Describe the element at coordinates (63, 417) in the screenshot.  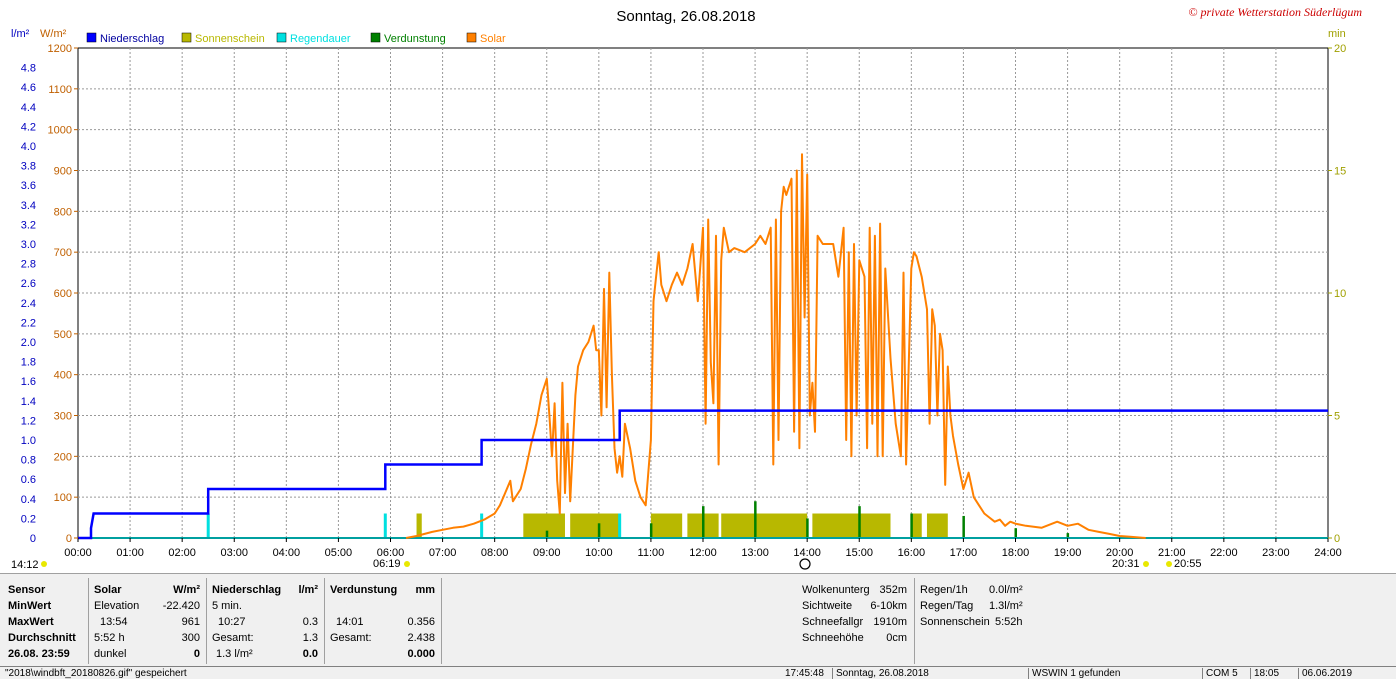
I see `y-solar-tick-label: 300` at that location.